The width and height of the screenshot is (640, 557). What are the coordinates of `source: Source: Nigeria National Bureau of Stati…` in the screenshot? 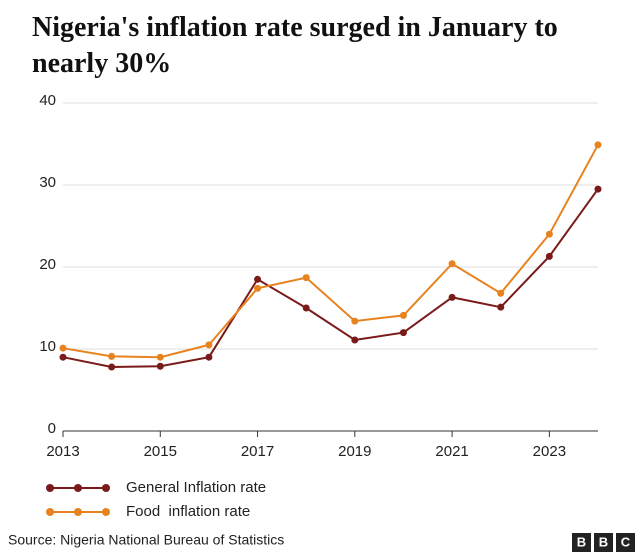 It's located at (146, 540).